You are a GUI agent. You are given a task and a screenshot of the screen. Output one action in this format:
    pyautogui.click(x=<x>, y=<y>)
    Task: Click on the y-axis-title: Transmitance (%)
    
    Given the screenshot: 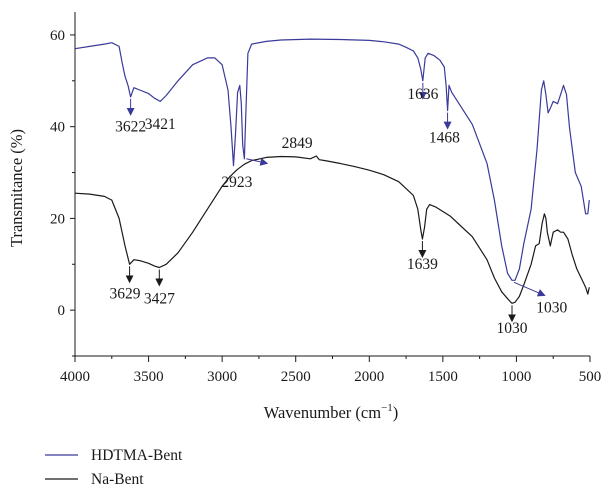 What is the action you would take?
    pyautogui.click(x=16, y=188)
    